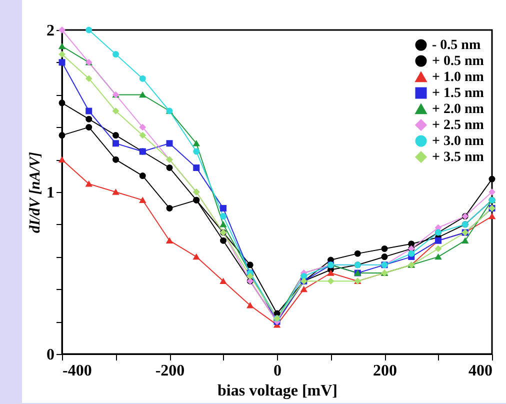 The width and height of the screenshot is (506, 404). I want to click on legend-label: + 2.5 nm, so click(458, 125).